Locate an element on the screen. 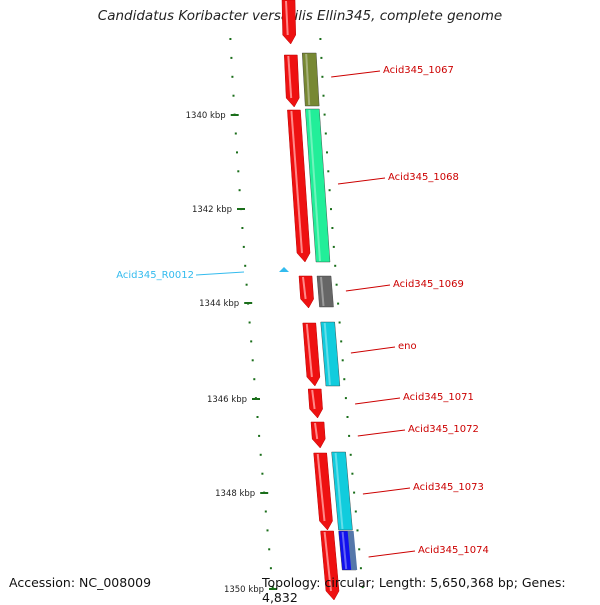 This screenshot has width=600, height=605. gene-label: Acid345_1072 is located at coordinates (443, 429).